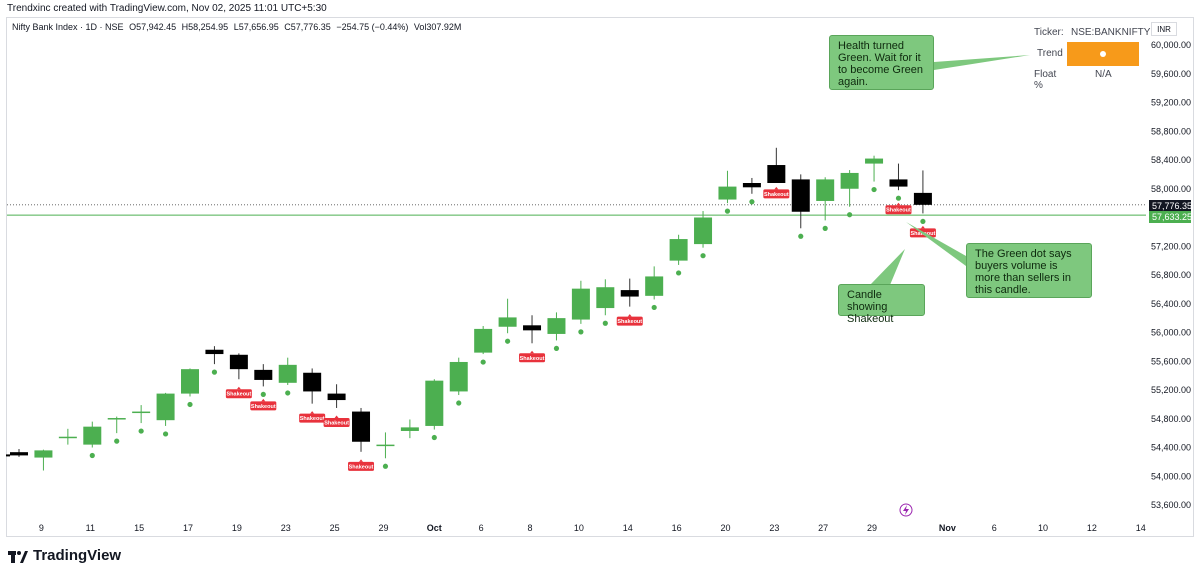  I want to click on legend-close: C57,776.35, so click(307, 27).